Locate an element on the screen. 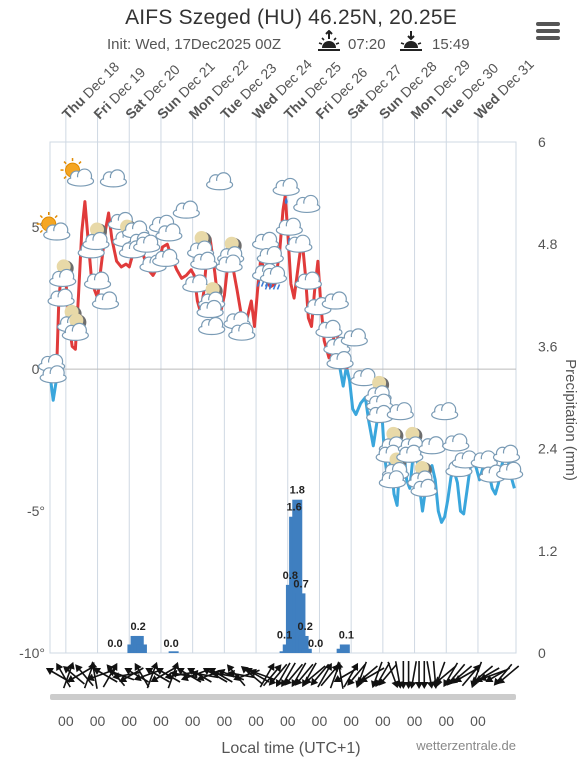 This screenshot has width=582, height=768. precip-label: 1.8 is located at coordinates (297, 491).